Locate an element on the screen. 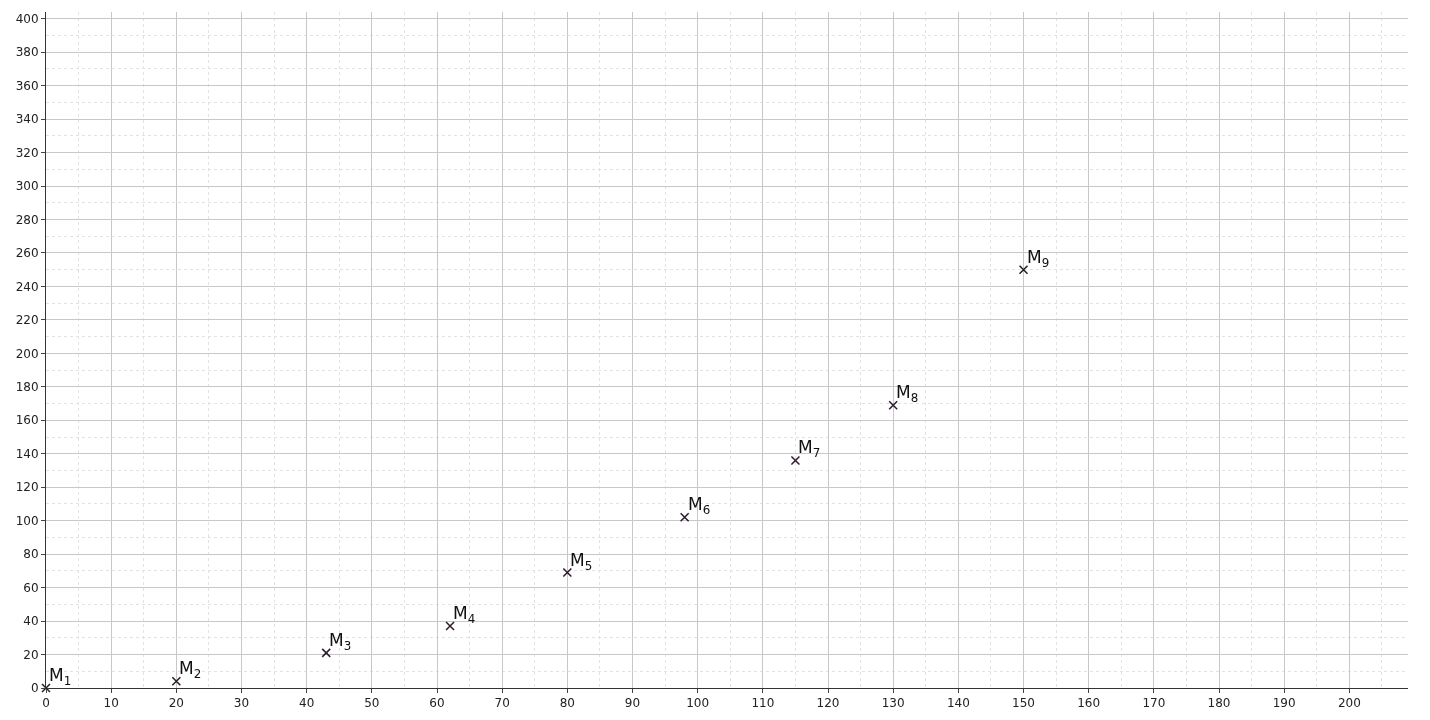 Image resolution: width=1430 pixels, height=720 pixels. x-tick-label: 0 is located at coordinates (46, 703).